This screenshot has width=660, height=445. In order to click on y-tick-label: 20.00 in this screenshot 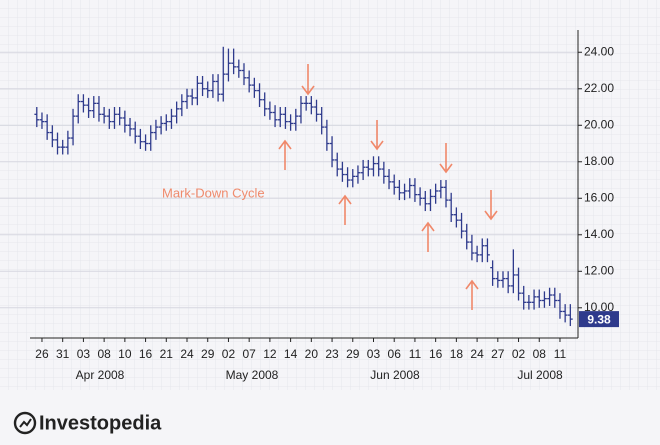, I will do `click(599, 124)`.